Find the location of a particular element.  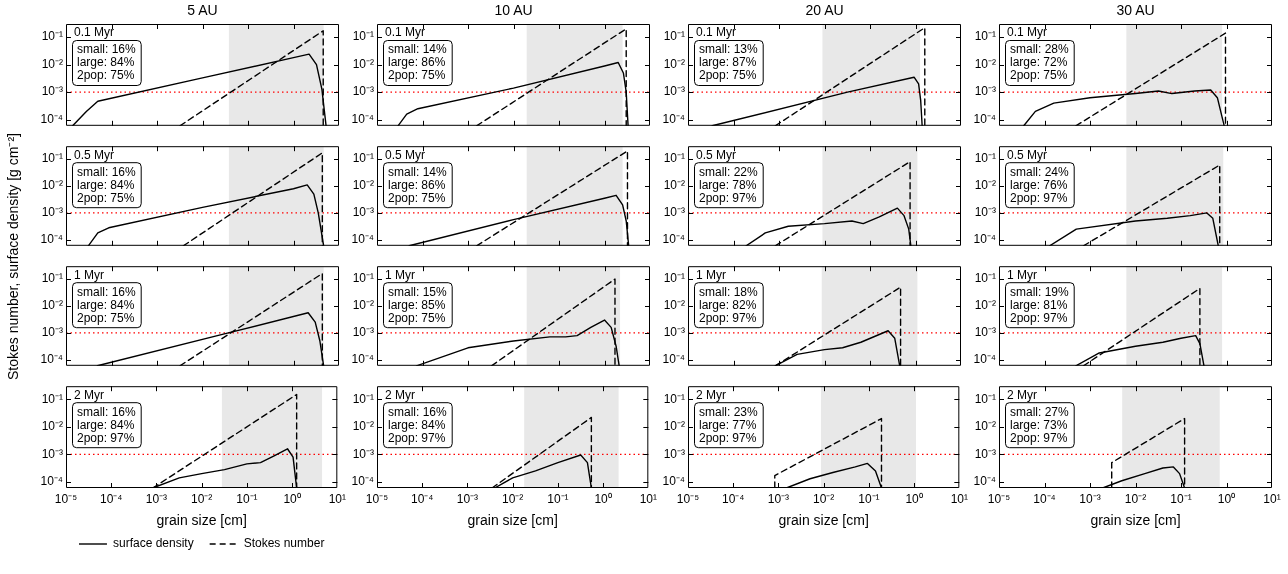

annotation: large: 82% is located at coordinates (728, 304).